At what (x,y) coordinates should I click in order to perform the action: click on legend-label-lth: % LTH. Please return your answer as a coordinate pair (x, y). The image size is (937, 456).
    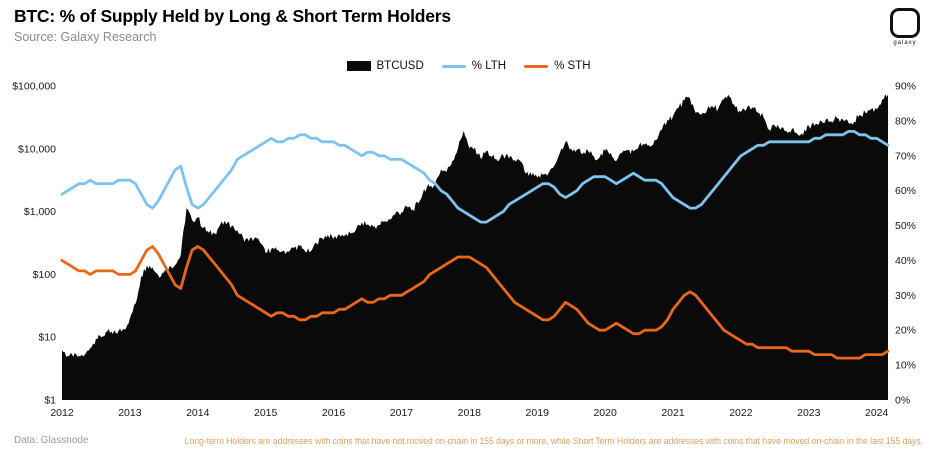
    Looking at the image, I should click on (489, 66).